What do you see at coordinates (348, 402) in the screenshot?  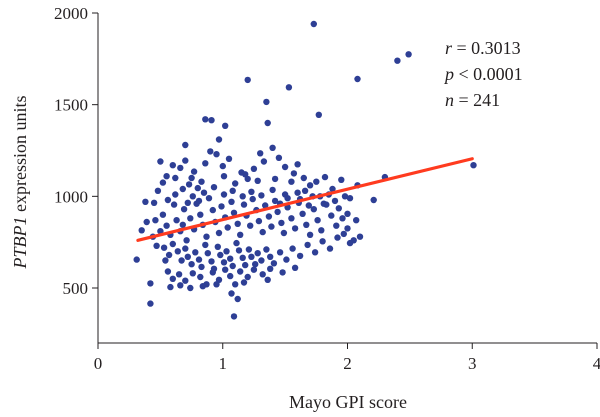 I see `x-axis-label: Mayo GPI score` at bounding box center [348, 402].